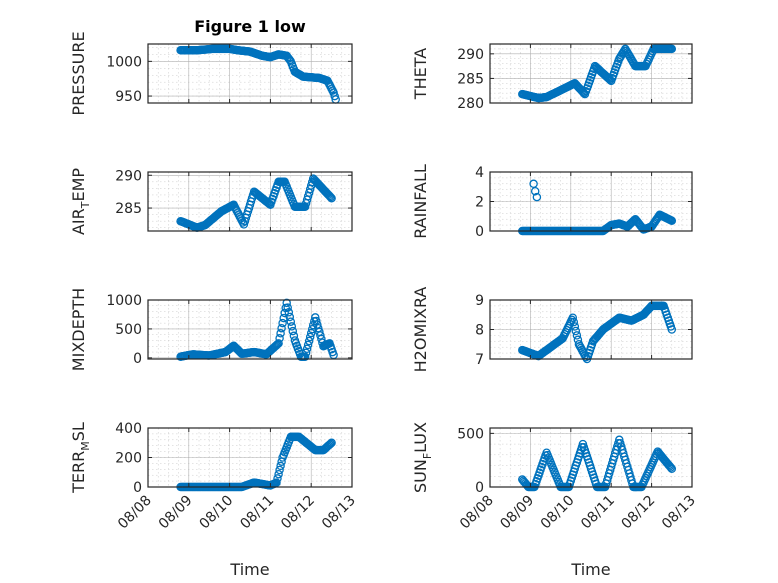 The width and height of the screenshot is (778, 583). I want to click on panel-pressure: 950 1000 PRESSURE Figure 1 low, so click(211, 66).